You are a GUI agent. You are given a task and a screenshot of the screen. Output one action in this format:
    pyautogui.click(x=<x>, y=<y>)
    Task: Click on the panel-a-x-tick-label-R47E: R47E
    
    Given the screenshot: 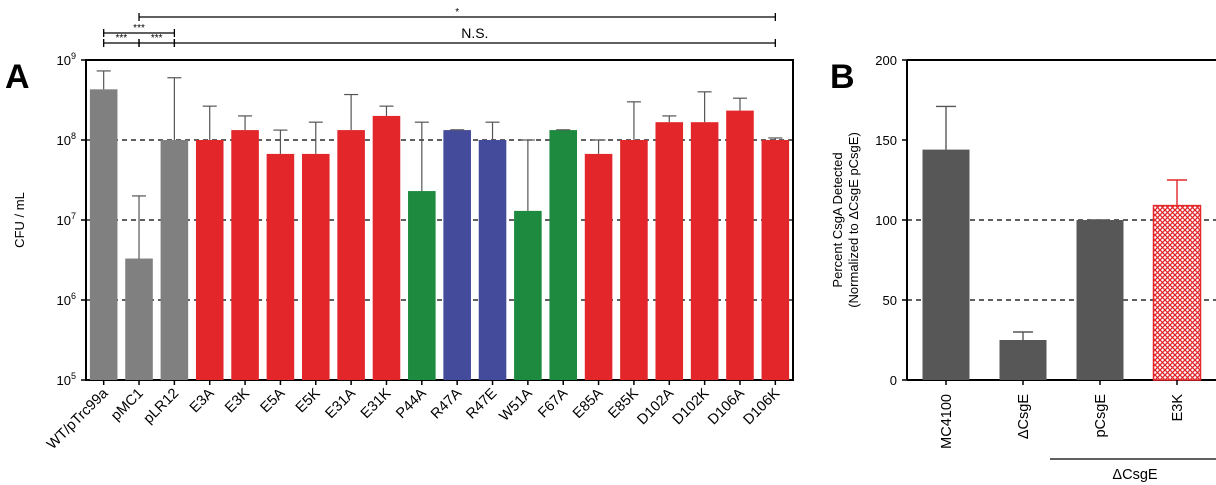 What is the action you would take?
    pyautogui.click(x=481, y=403)
    